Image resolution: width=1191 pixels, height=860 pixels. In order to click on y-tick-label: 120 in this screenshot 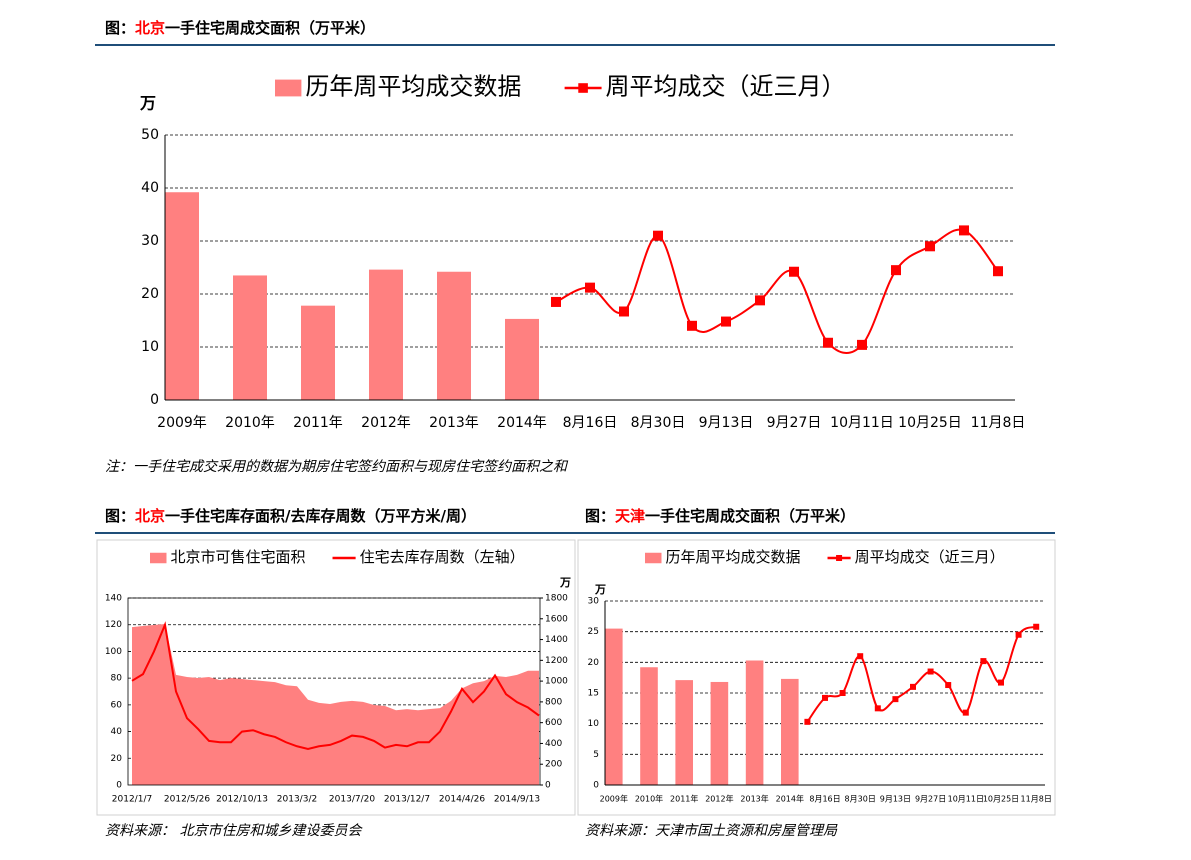, I will do `click(113, 625)`.